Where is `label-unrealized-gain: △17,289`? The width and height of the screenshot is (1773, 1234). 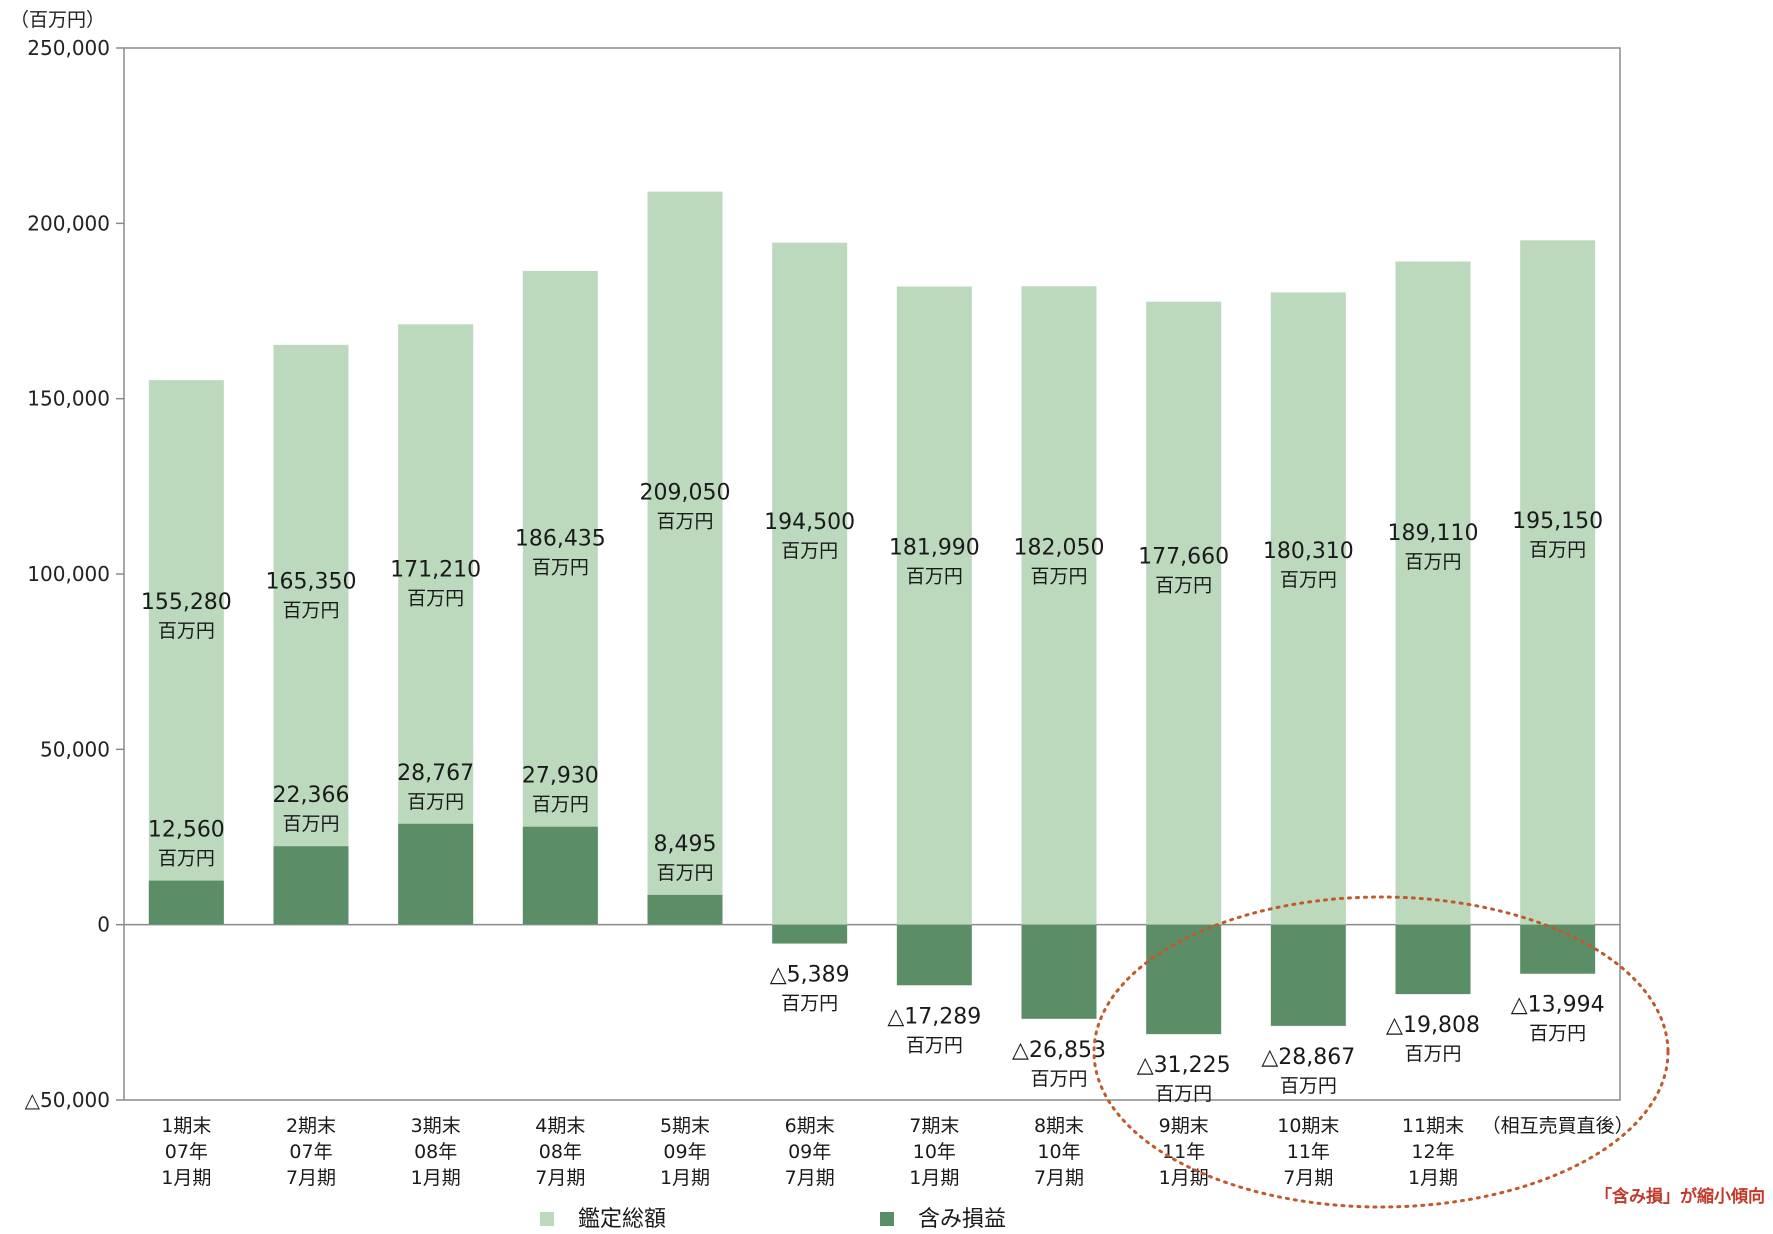
label-unrealized-gain: △17,289 is located at coordinates (934, 1016).